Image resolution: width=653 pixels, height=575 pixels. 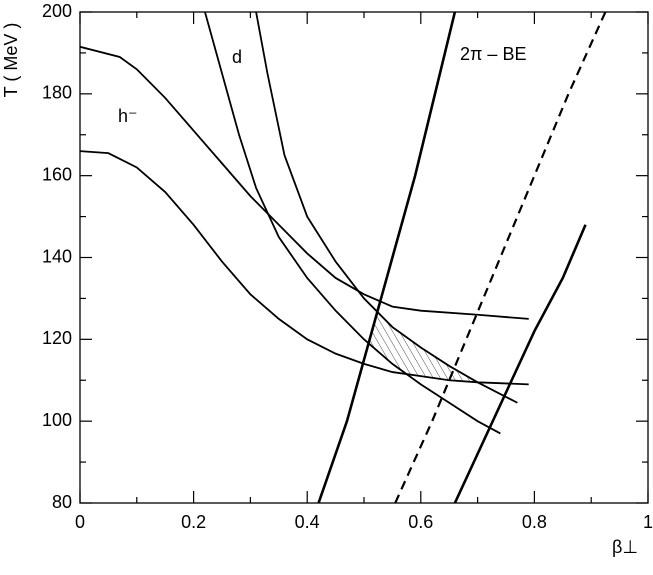 I want to click on x-tick-label: 0, so click(x=80, y=522).